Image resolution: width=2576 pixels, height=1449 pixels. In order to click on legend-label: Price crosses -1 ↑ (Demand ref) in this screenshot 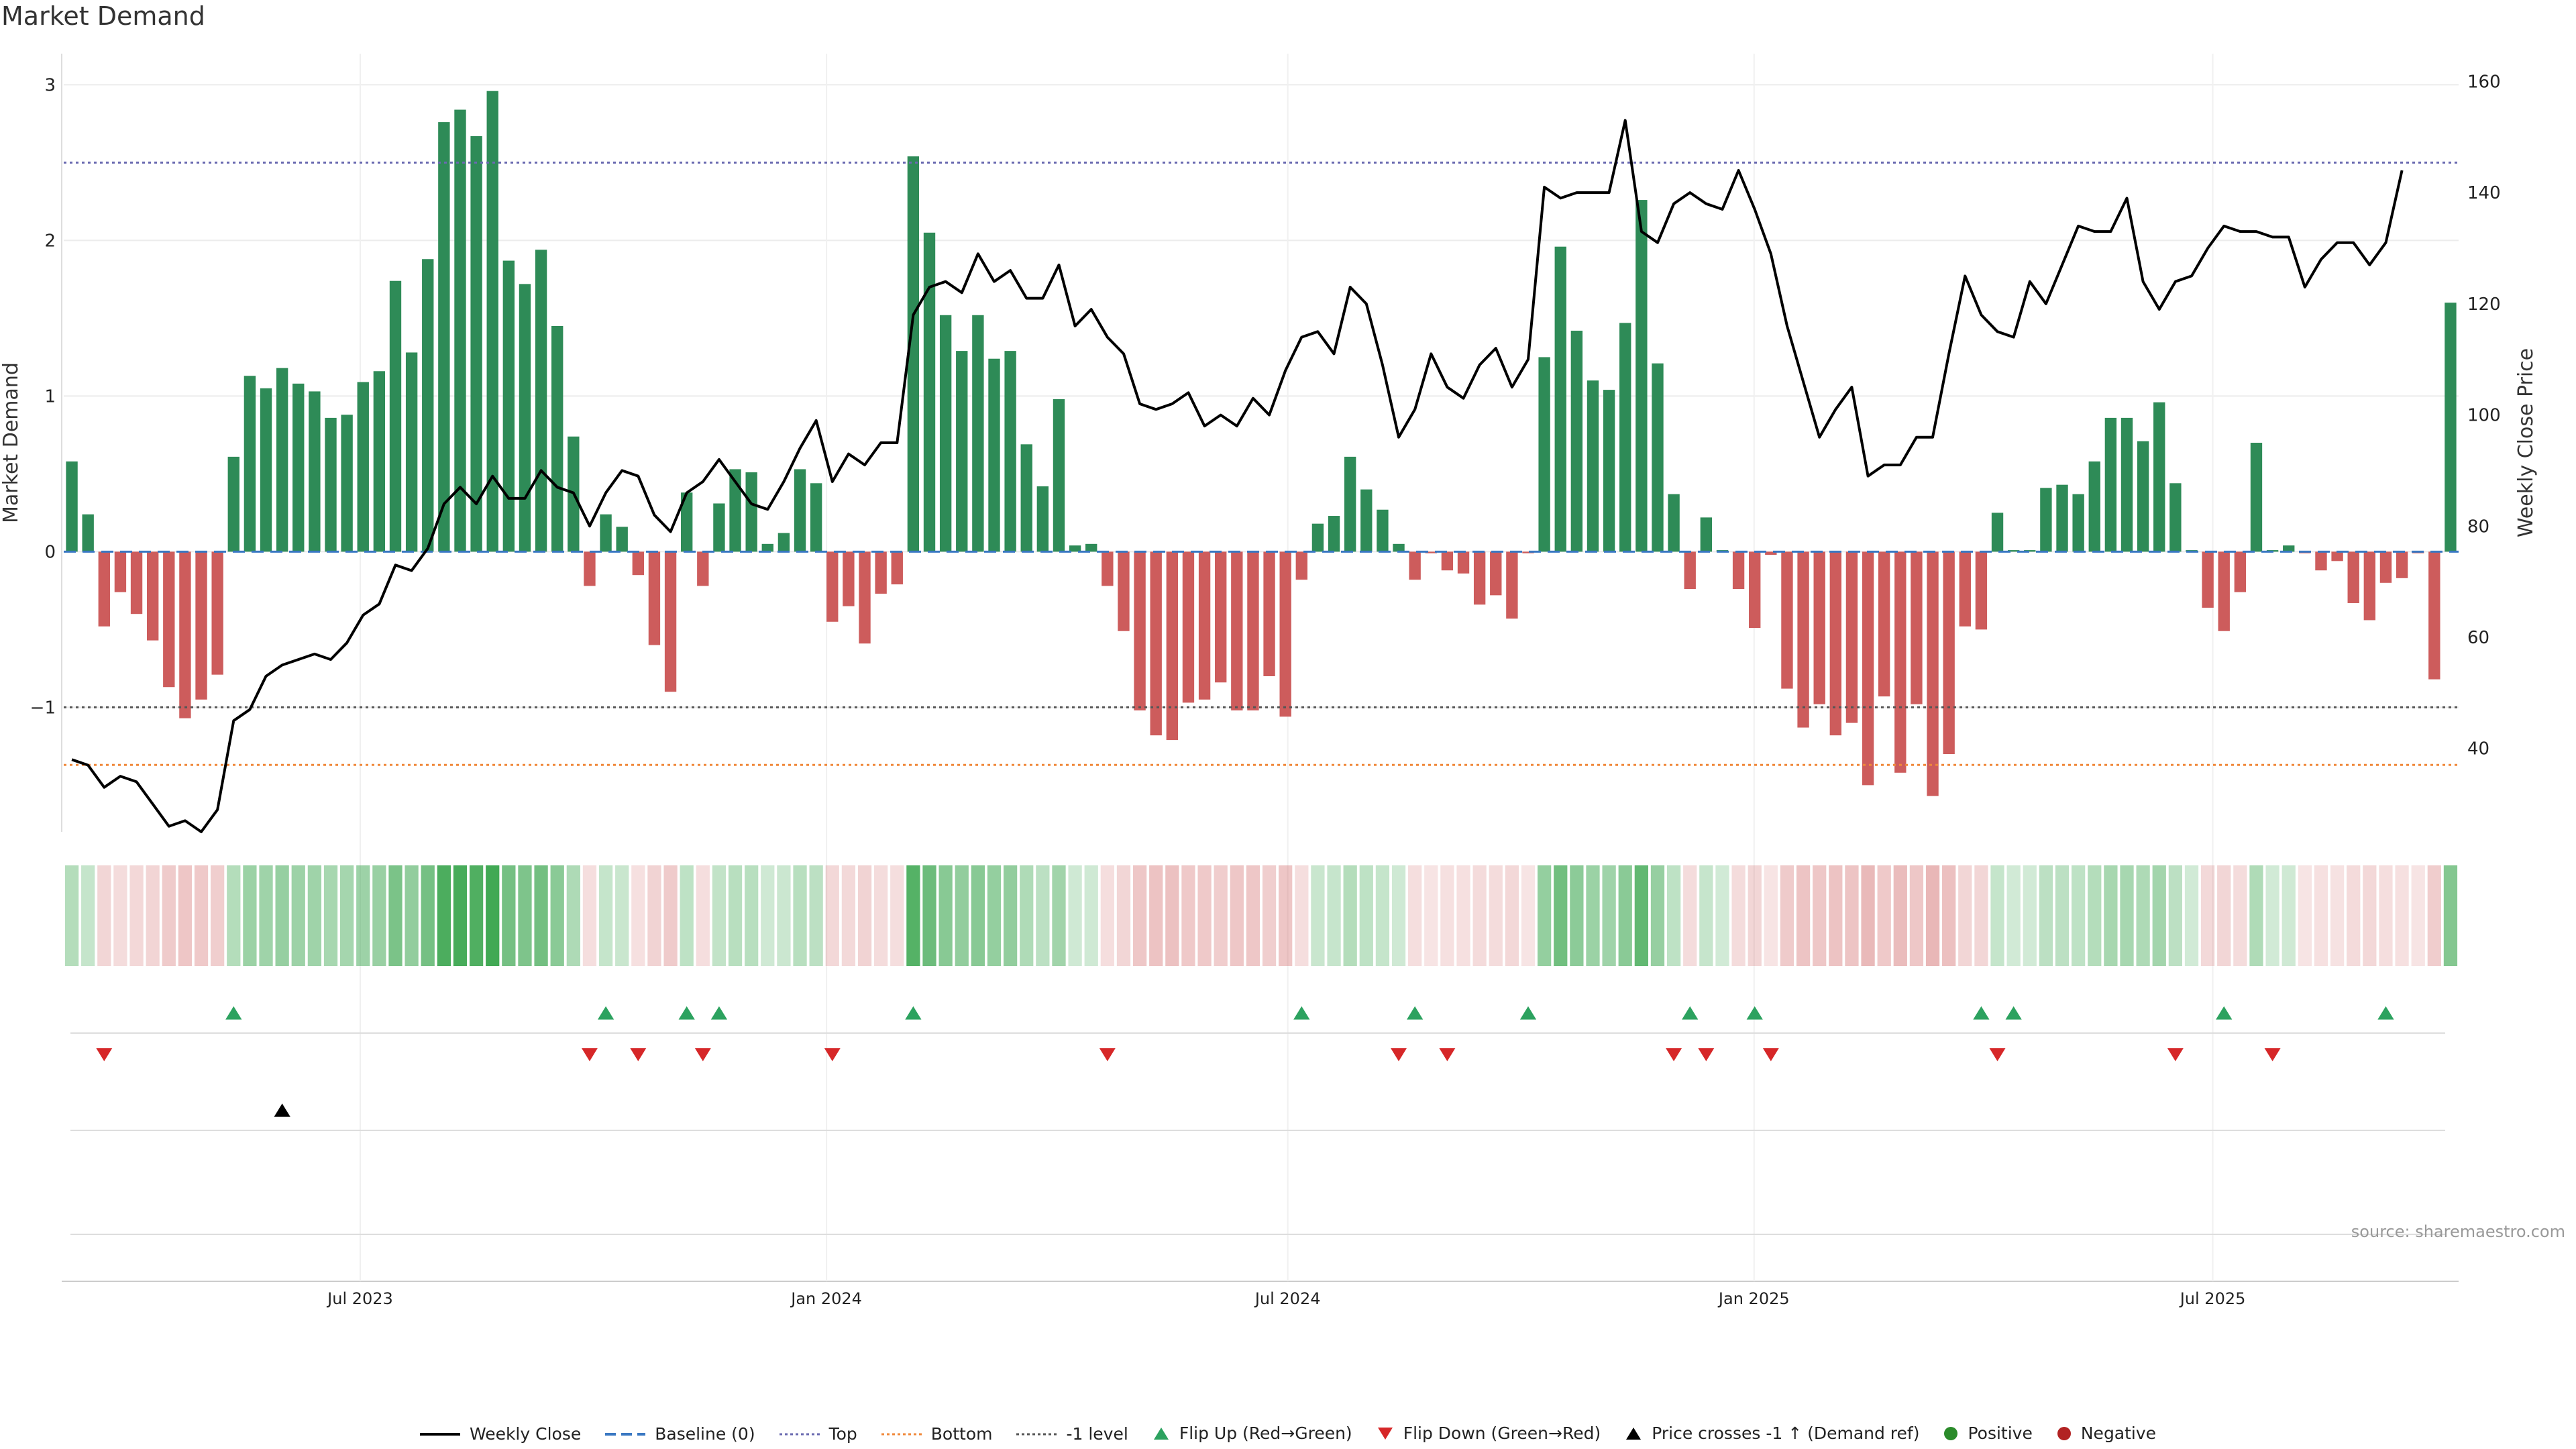, I will do `click(1786, 1433)`.